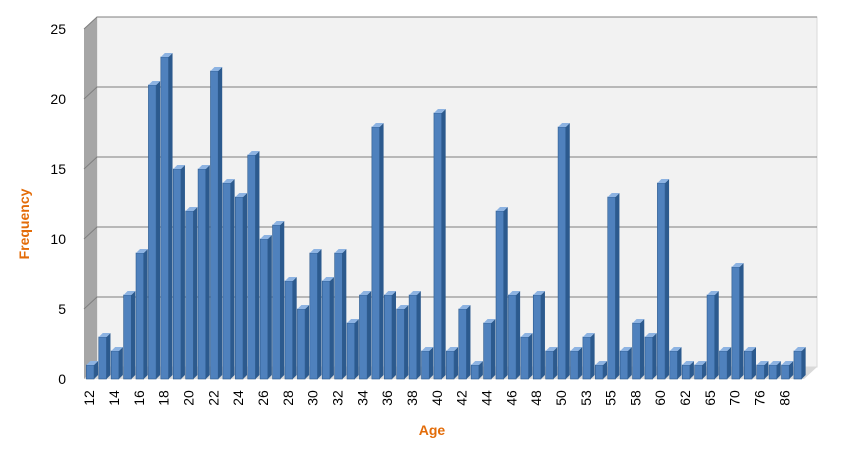  I want to click on x-axis-title: Age, so click(432, 430).